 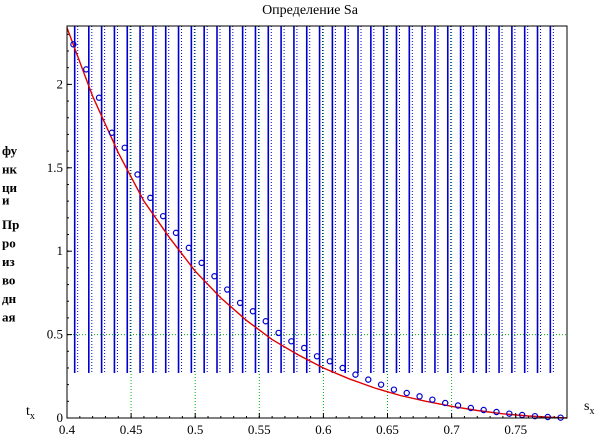 I want to click on y-axis-label: фу нк ции Пр ро из во дн ая, so click(x=10, y=234).